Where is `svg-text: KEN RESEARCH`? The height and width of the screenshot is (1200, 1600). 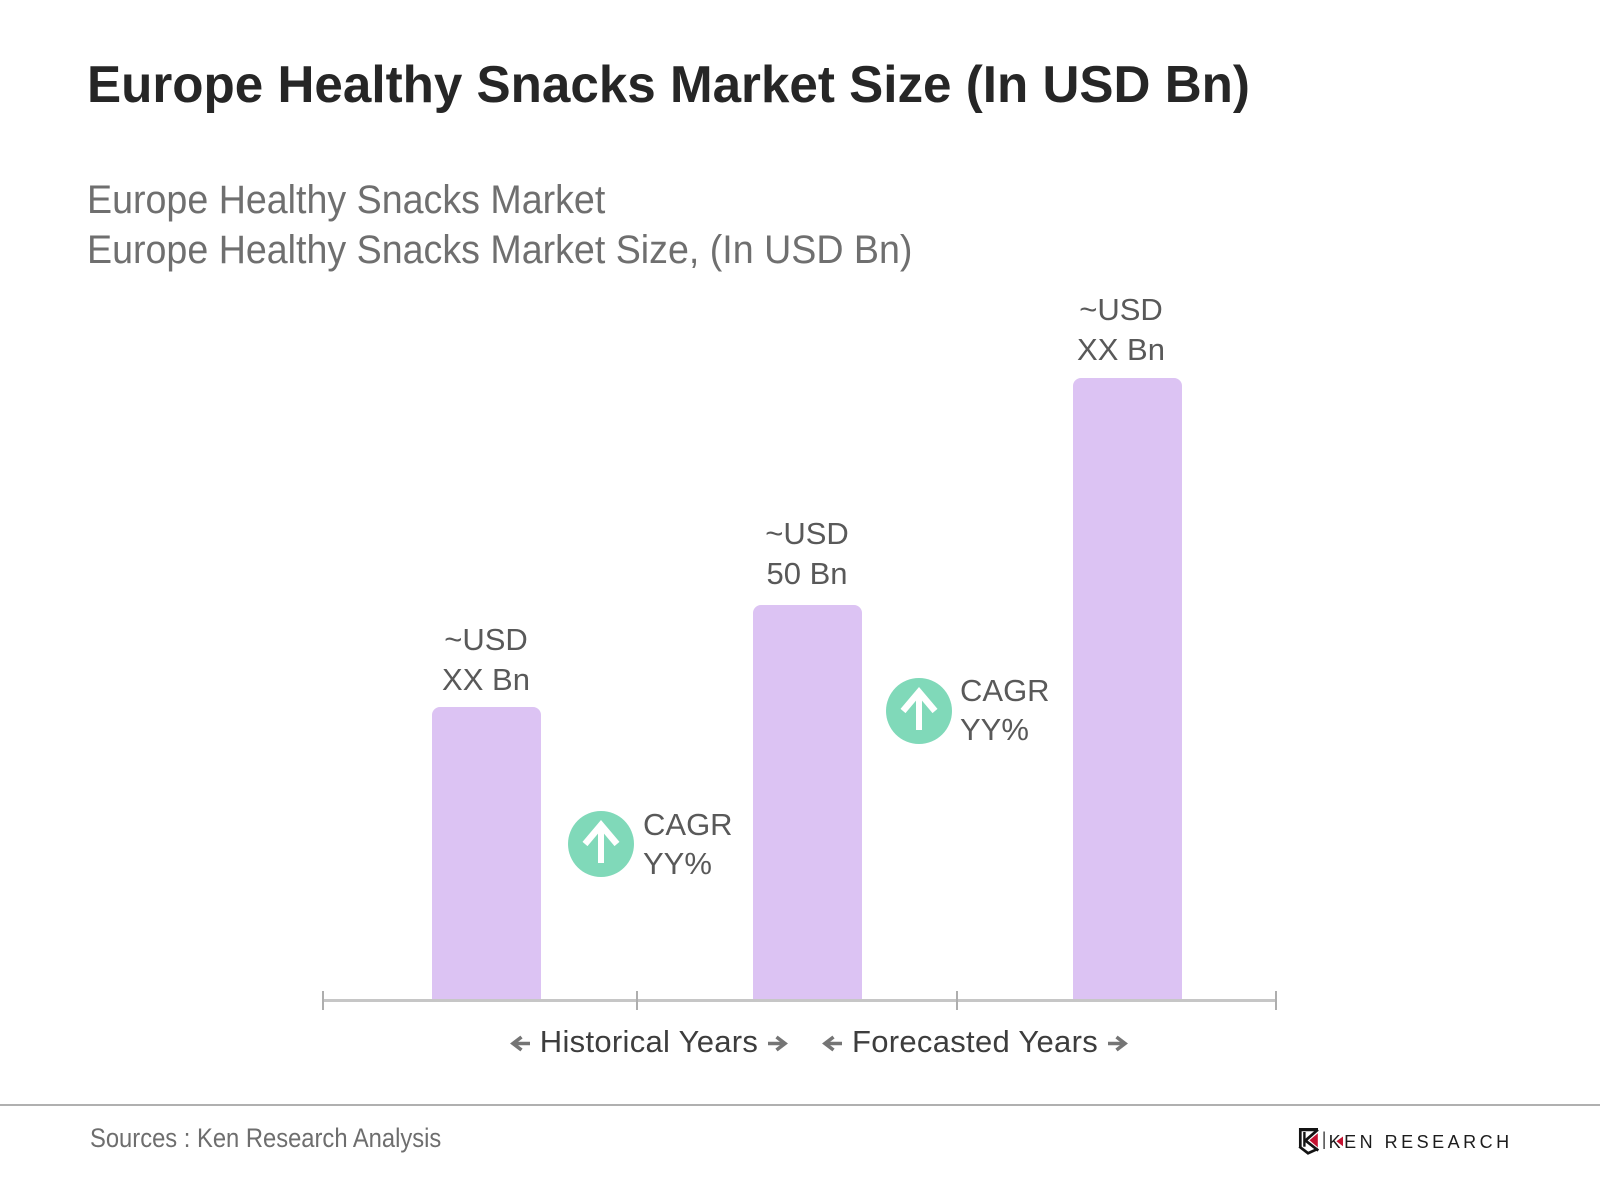
svg-text: KEN RESEARCH is located at coordinates (1420, 1142).